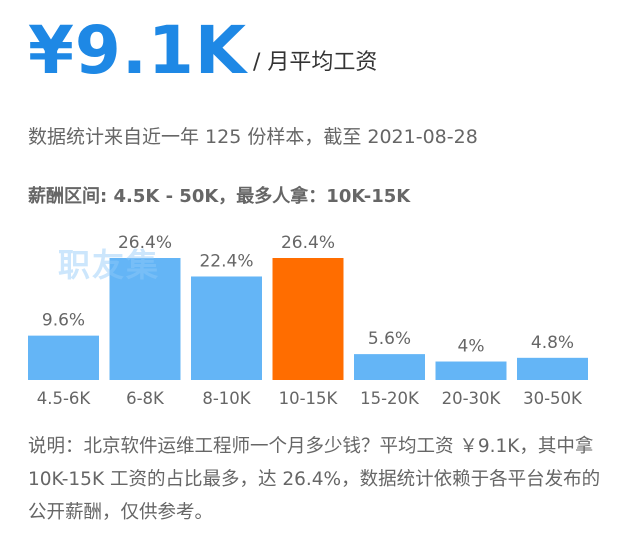 The image size is (640, 540). I want to click on bar-4.5-6K, so click(63, 357).